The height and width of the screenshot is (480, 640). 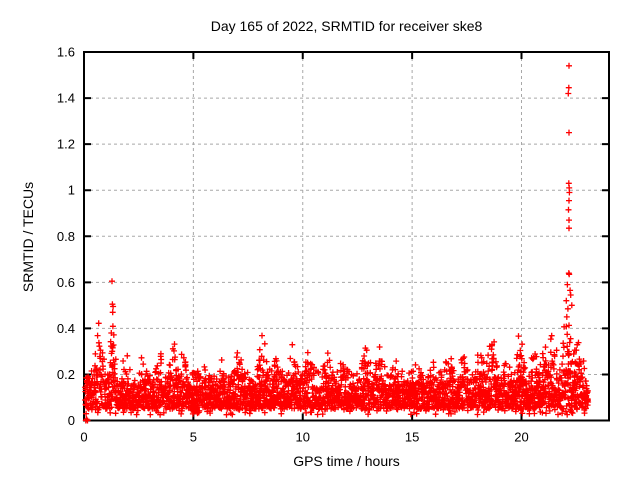 What do you see at coordinates (71, 420) in the screenshot?
I see `y-tick-label: 0` at bounding box center [71, 420].